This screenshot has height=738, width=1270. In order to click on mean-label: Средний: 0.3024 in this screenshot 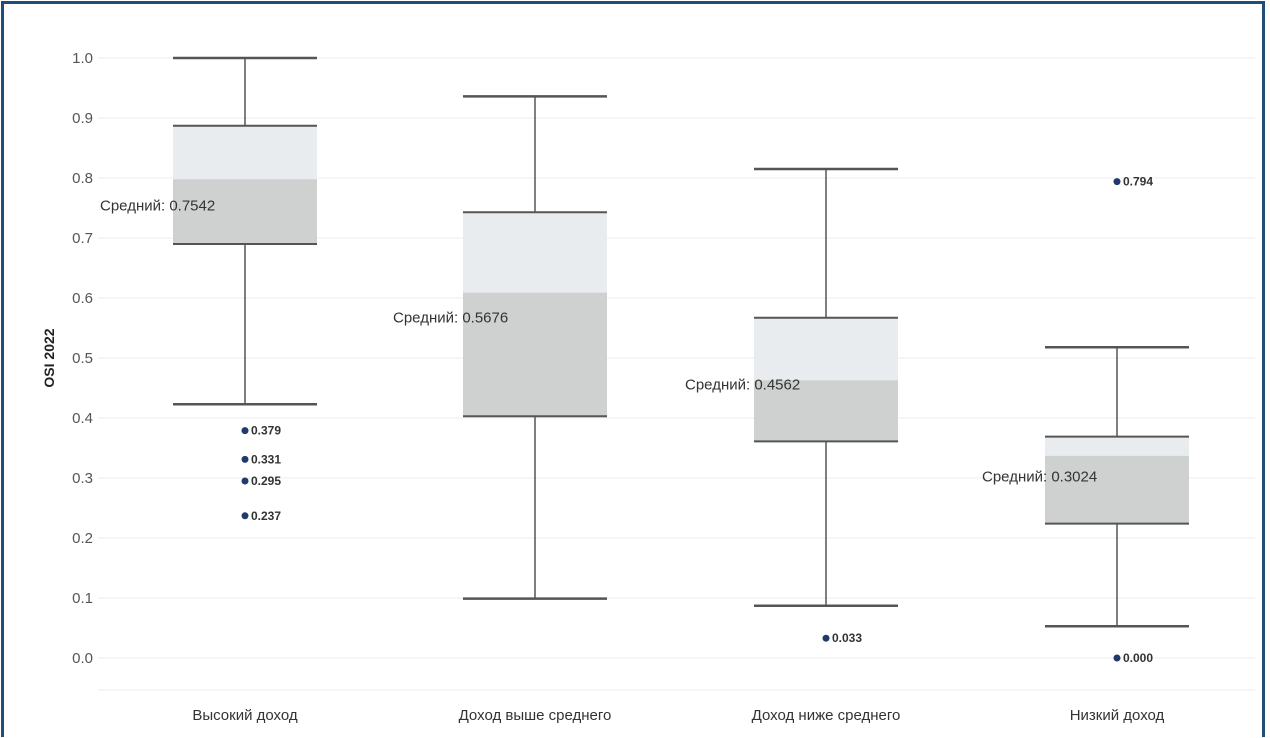, I will do `click(1039, 477)`.